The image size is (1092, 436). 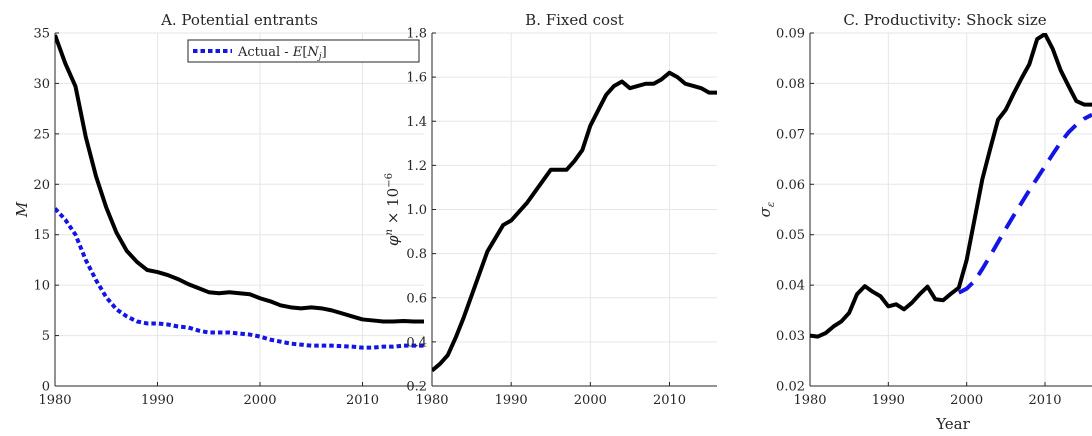 I want to click on y-tick-label: 30, so click(x=41, y=84).